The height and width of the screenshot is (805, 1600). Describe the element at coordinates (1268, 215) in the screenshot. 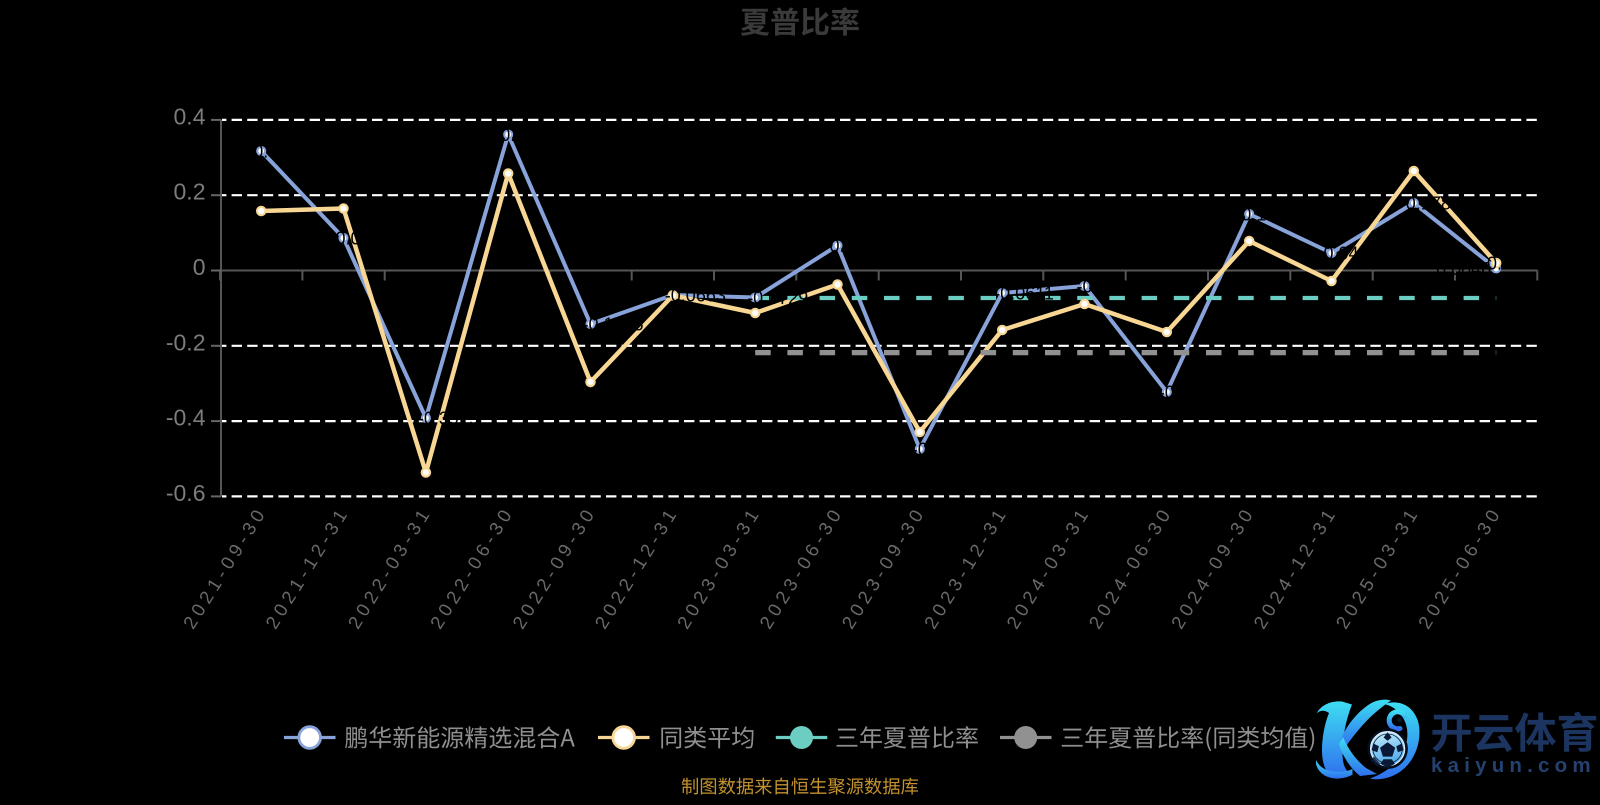

I see `svg-text: 0.1486` at that location.